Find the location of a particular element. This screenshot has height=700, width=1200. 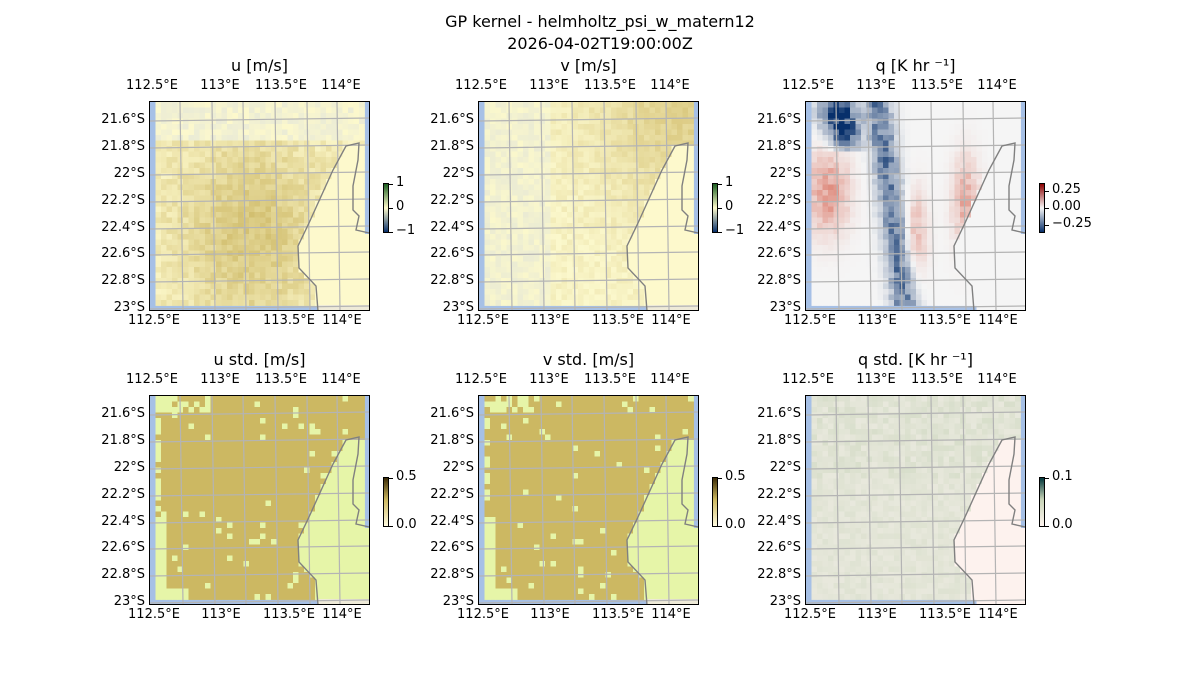

panel-title: q [K hr ⁻¹] is located at coordinates (915, 65).